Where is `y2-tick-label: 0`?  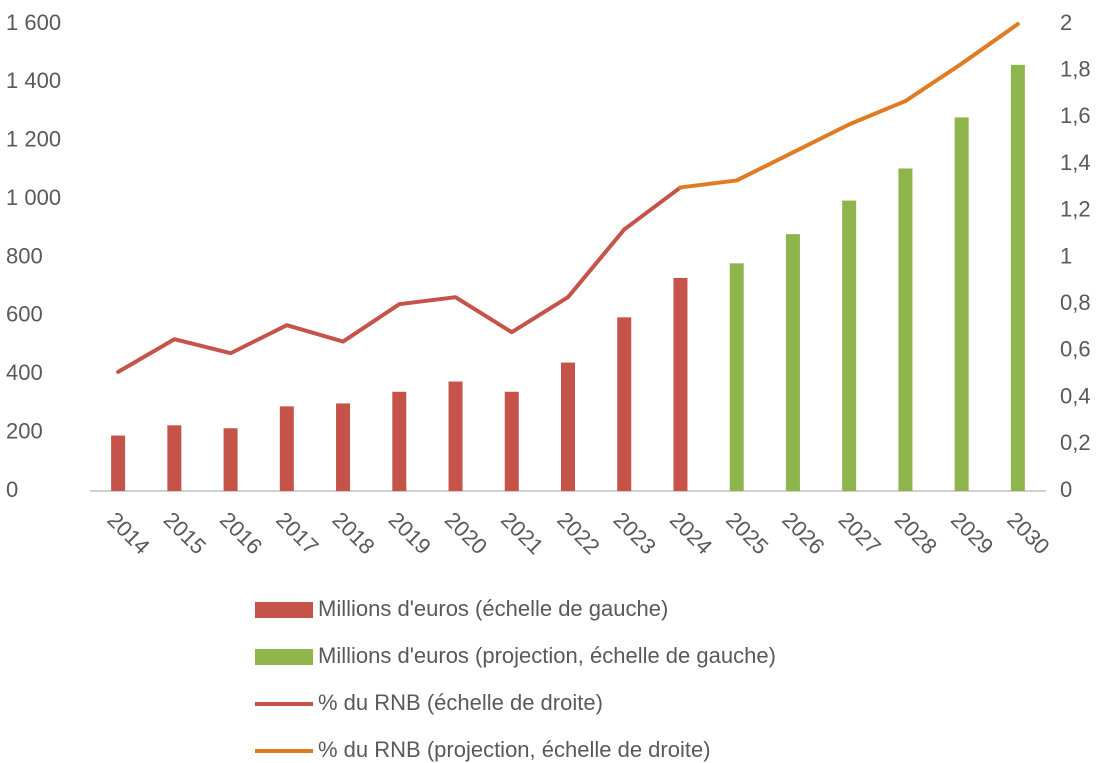 y2-tick-label: 0 is located at coordinates (1066, 489).